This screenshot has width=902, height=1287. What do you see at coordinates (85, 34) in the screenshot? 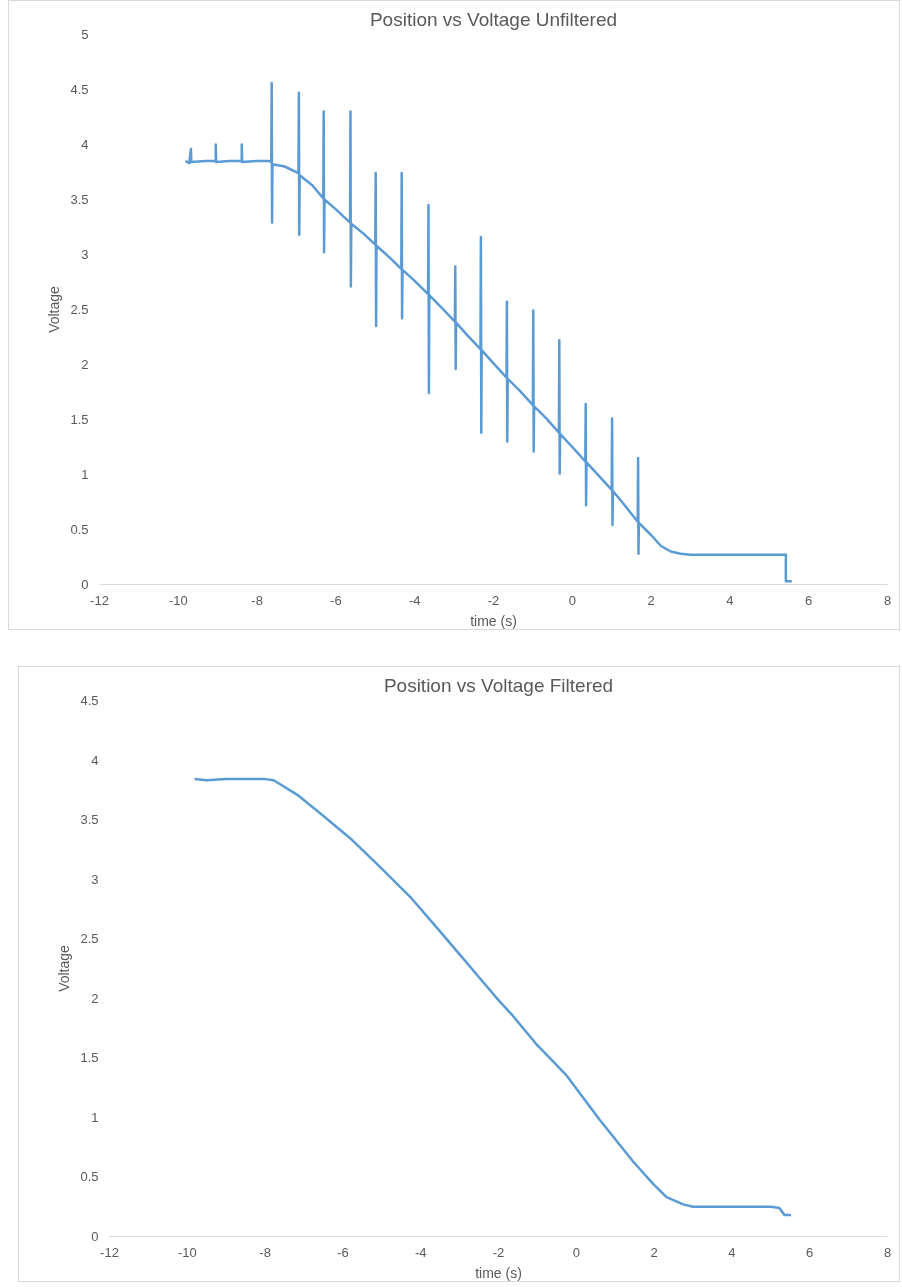
I see `y-tick-label: 5` at bounding box center [85, 34].